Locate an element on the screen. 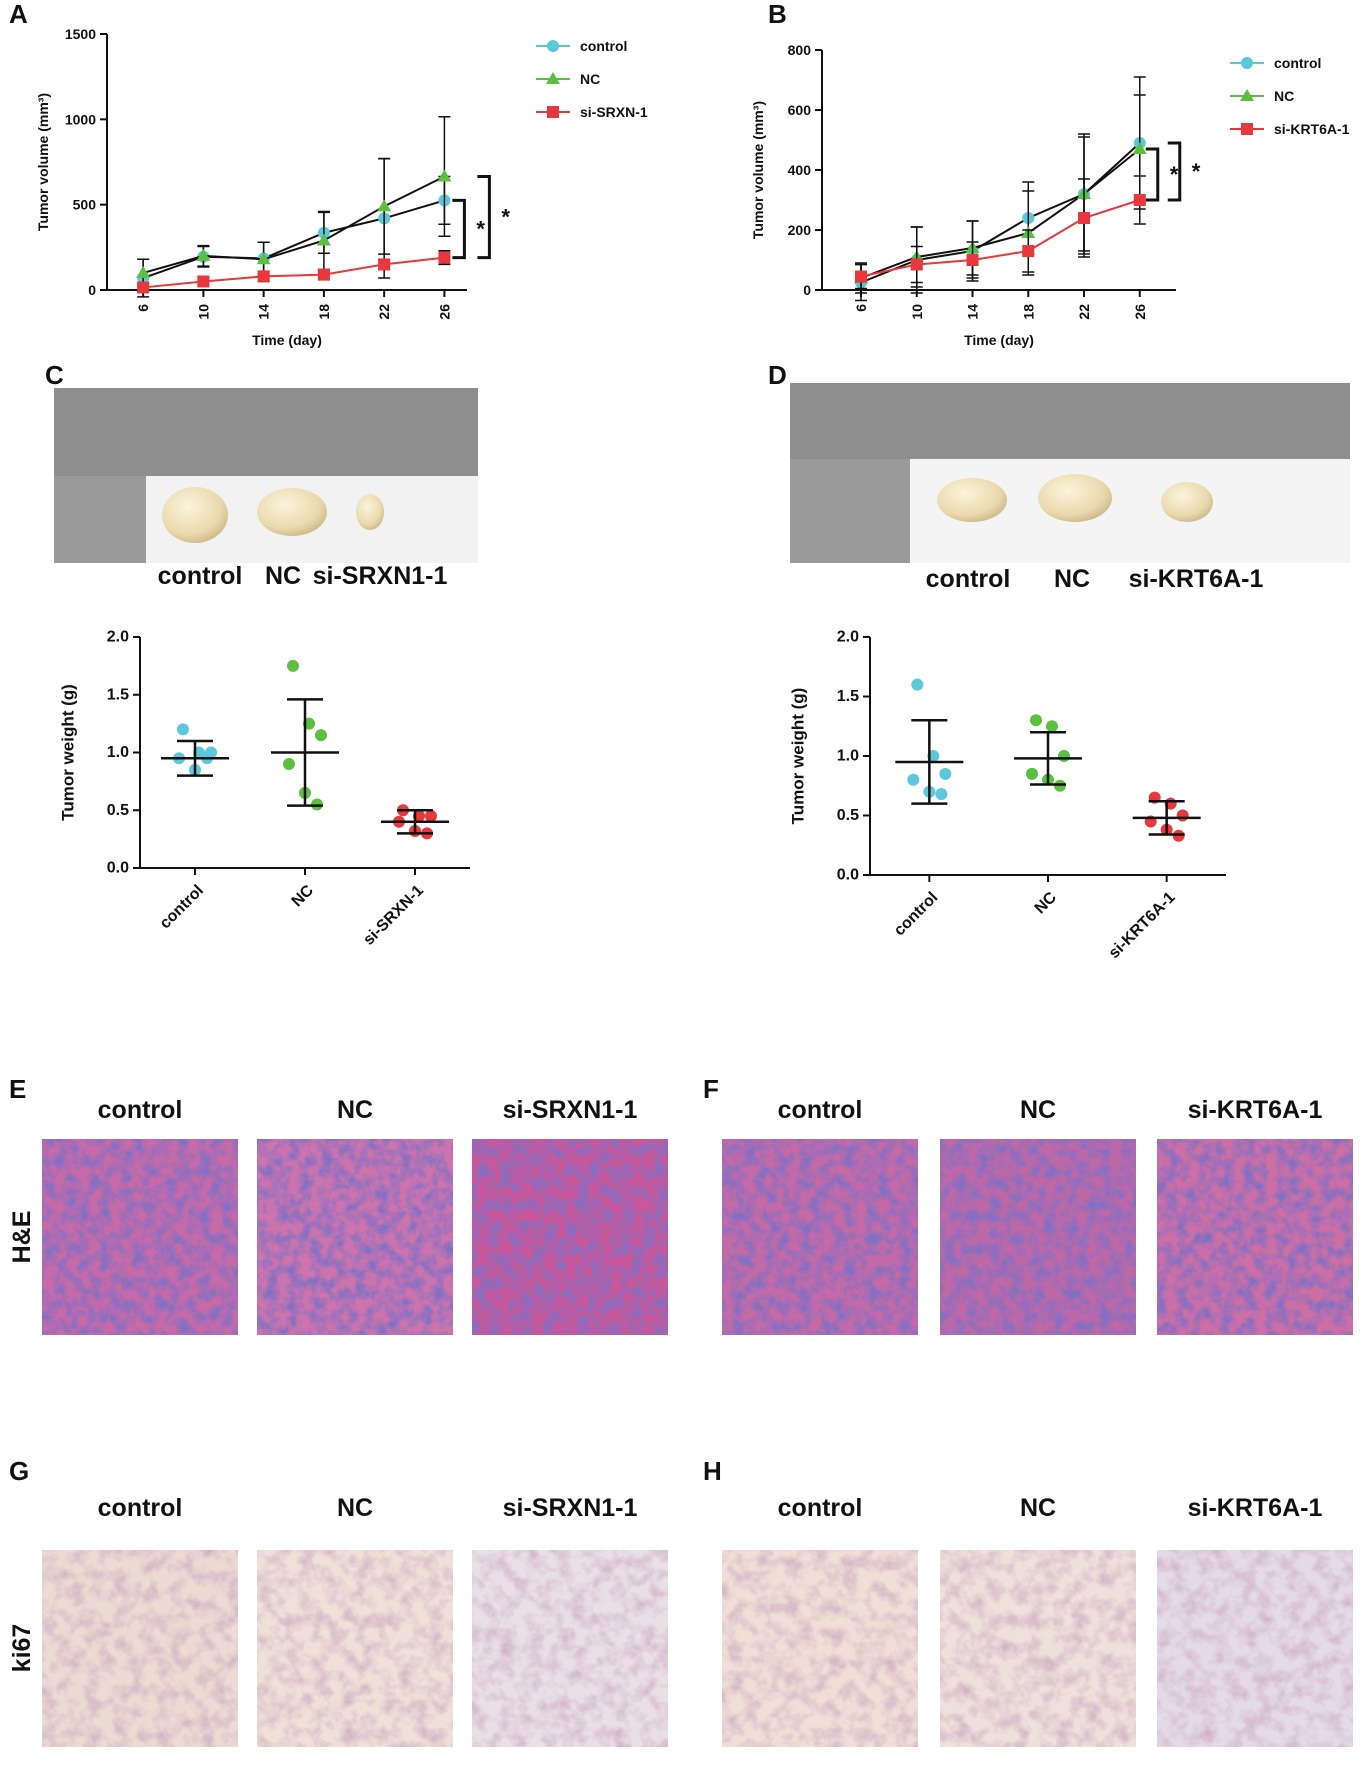 Image resolution: width=1368 pixels, height=1771 pixels. y-tick-label: 1.5 is located at coordinates (848, 696).